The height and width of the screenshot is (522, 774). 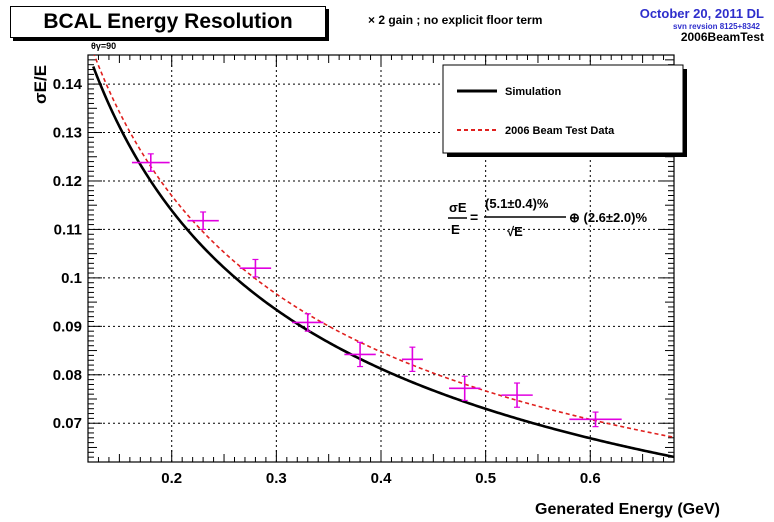 I want to click on svn-revision-label: svn revsion 8125+8342, so click(x=716, y=26).